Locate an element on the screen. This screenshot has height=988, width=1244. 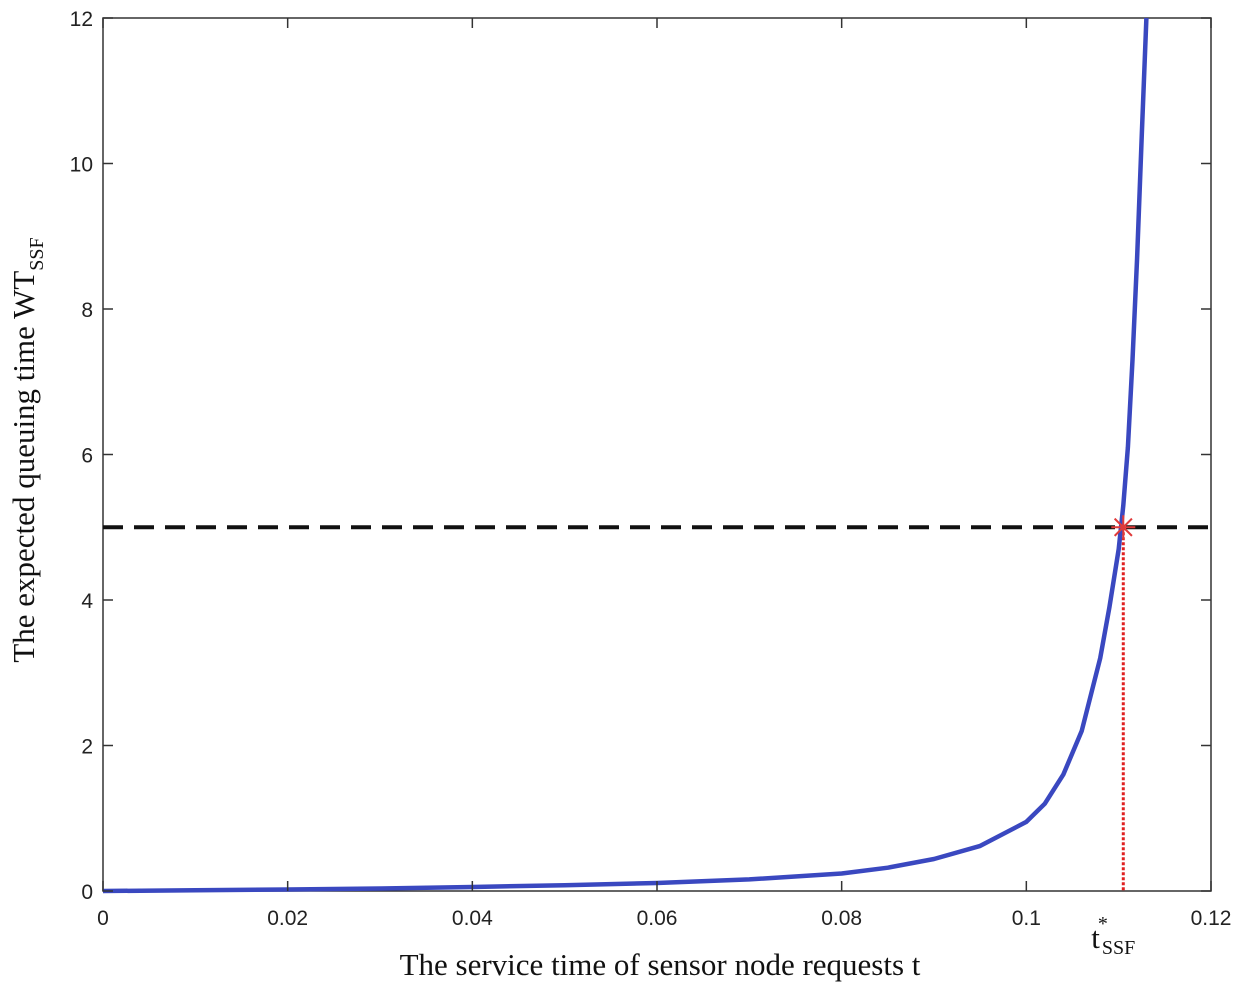
y-tick-label: 10 is located at coordinates (81, 165).